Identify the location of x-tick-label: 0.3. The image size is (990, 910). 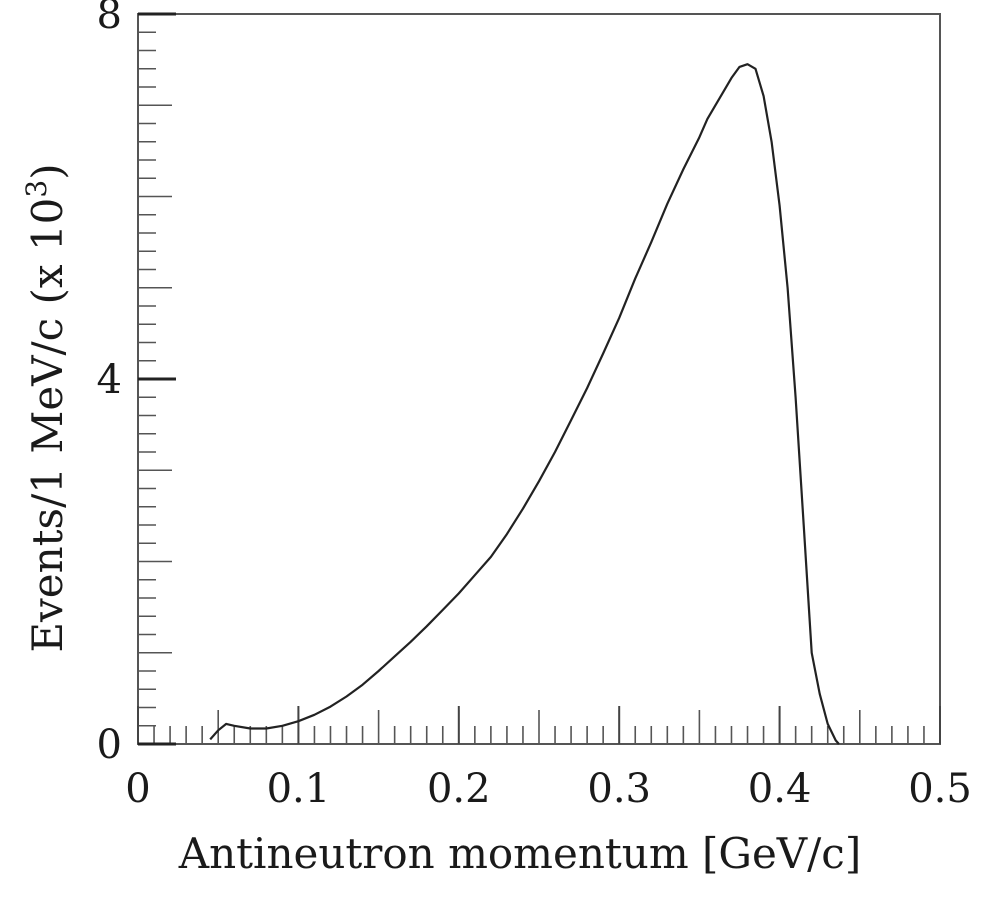
(619, 789).